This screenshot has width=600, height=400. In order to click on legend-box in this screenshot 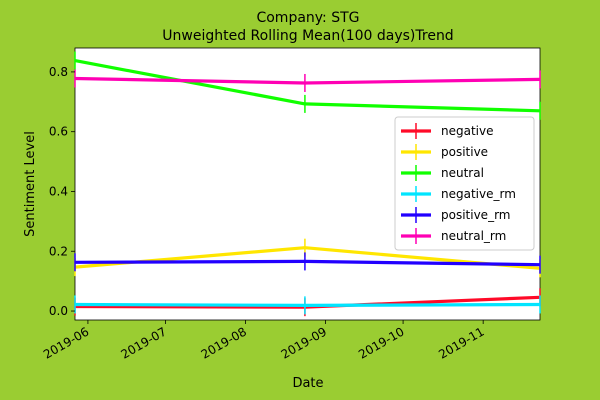, I will do `click(464, 183)`.